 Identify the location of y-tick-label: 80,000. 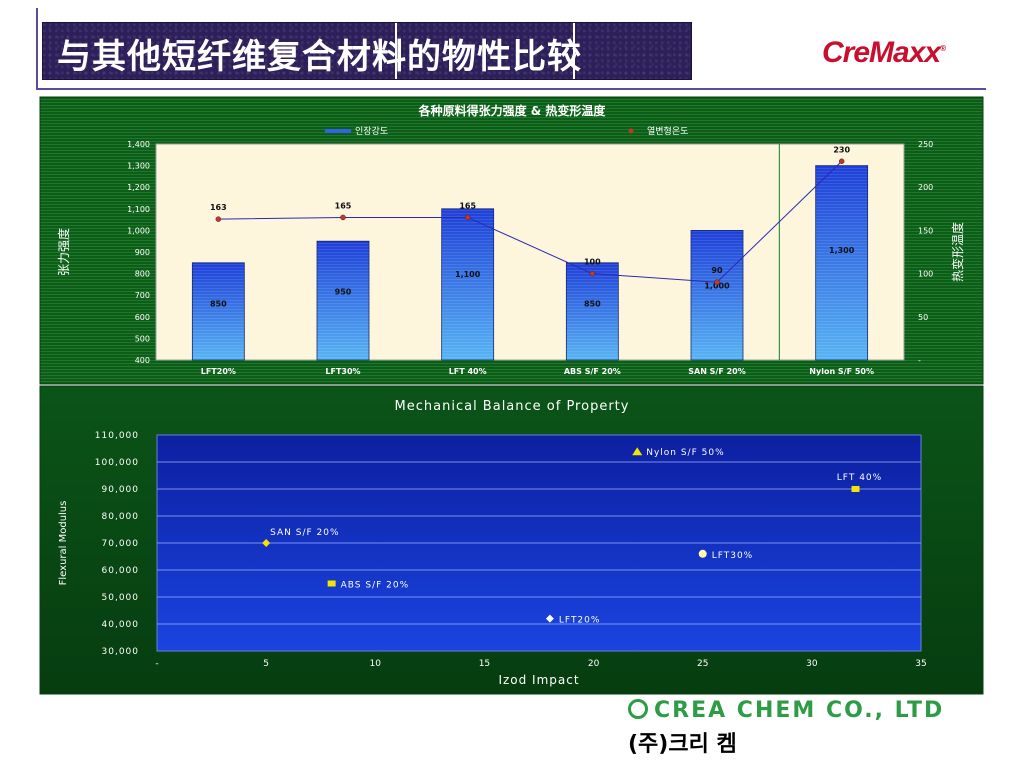
(121, 517).